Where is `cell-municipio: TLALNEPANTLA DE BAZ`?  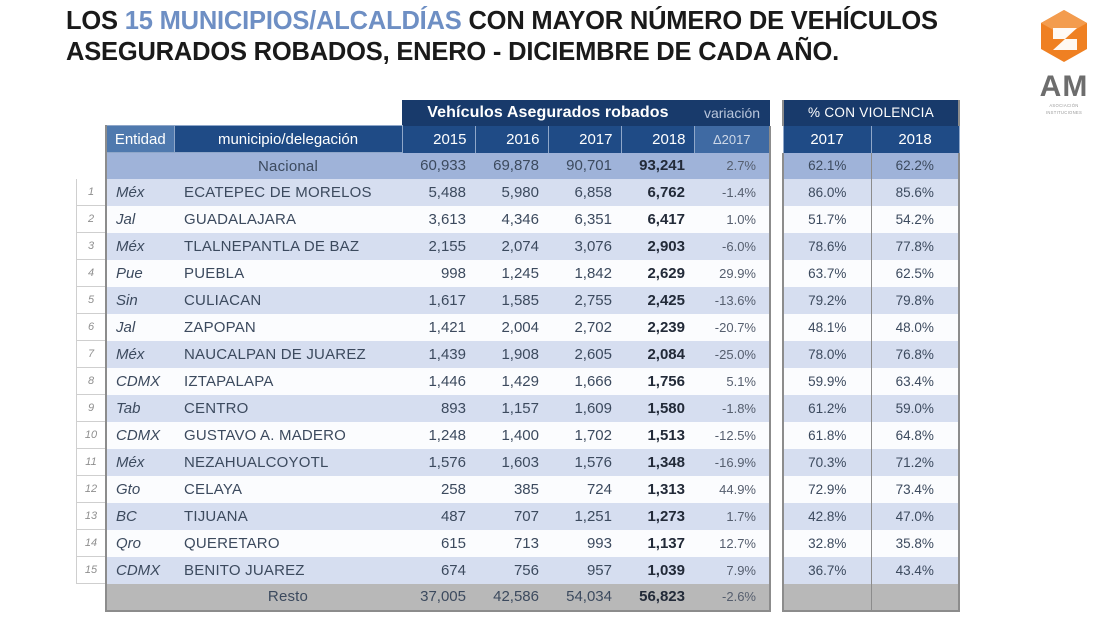
cell-municipio: TLALNEPANTLA DE BAZ is located at coordinates (288, 246).